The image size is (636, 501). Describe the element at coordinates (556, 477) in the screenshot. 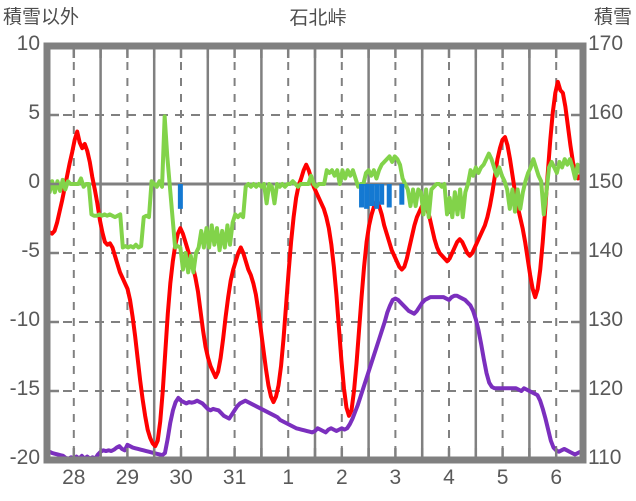

I see `x-axis-tick: 6` at that location.